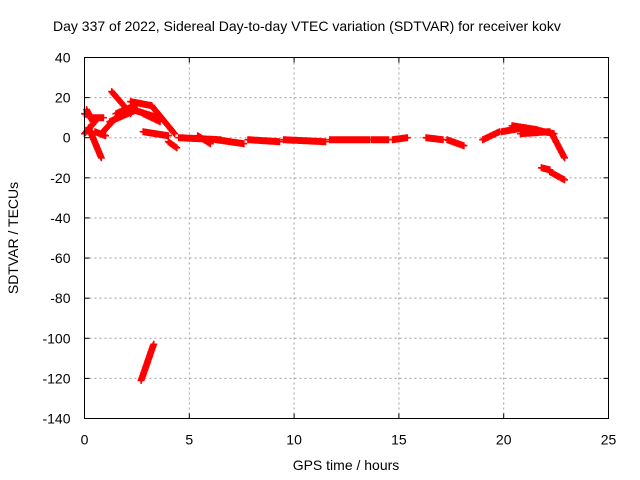  What do you see at coordinates (85, 440) in the screenshot?
I see `x-tick-label: 0` at bounding box center [85, 440].